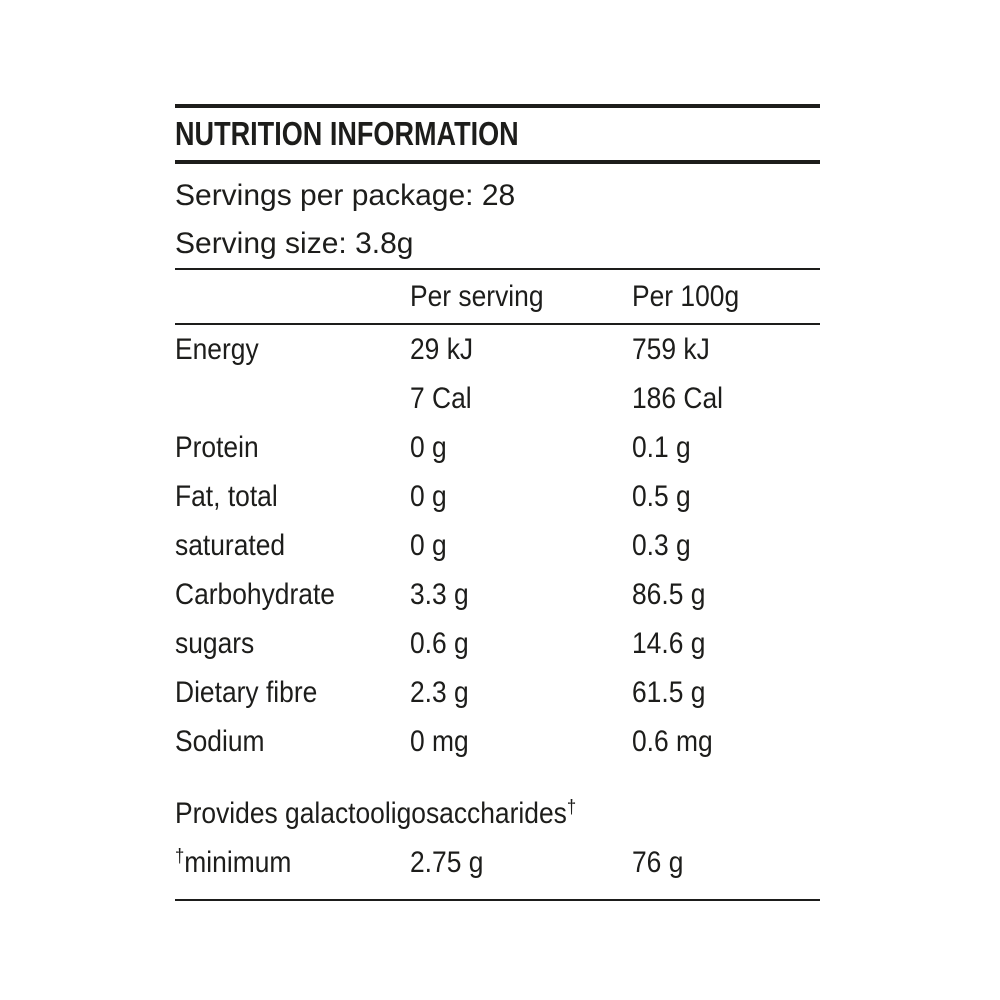  I want to click on nutrient-label: Energy, so click(217, 349).